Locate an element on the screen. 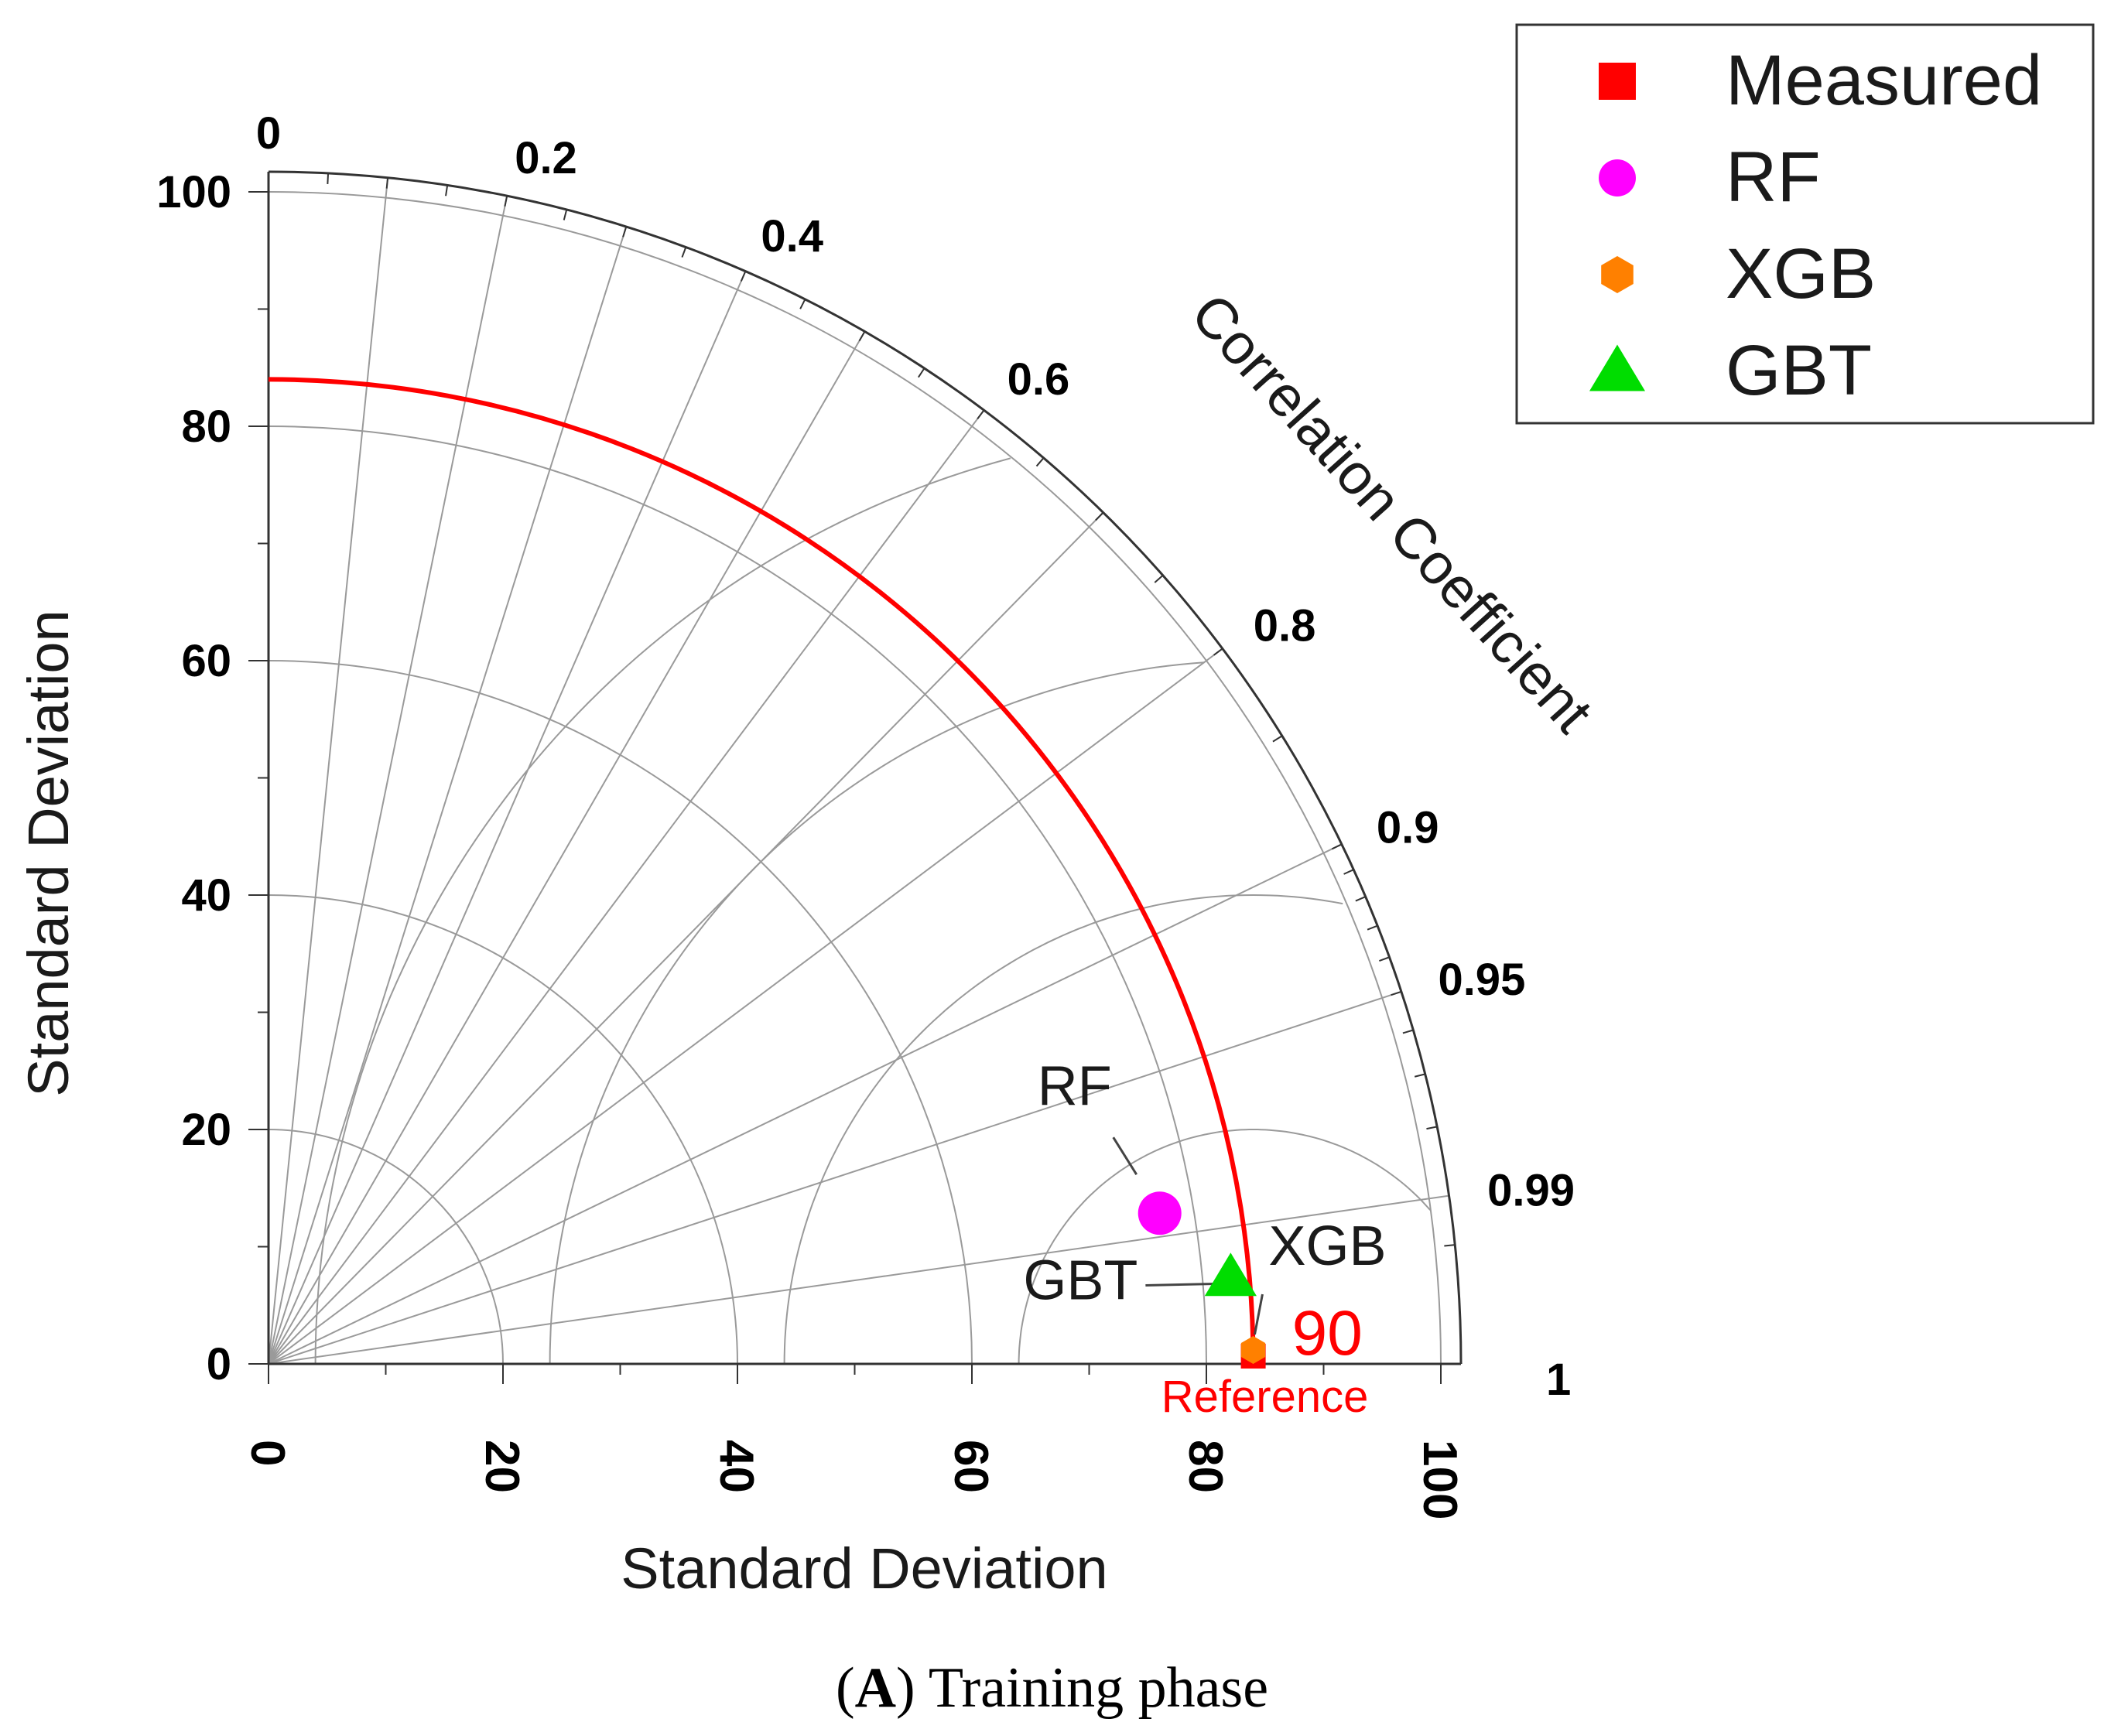 The height and width of the screenshot is (1736, 2104). corr-tick-label: 0.95 is located at coordinates (1481, 980).